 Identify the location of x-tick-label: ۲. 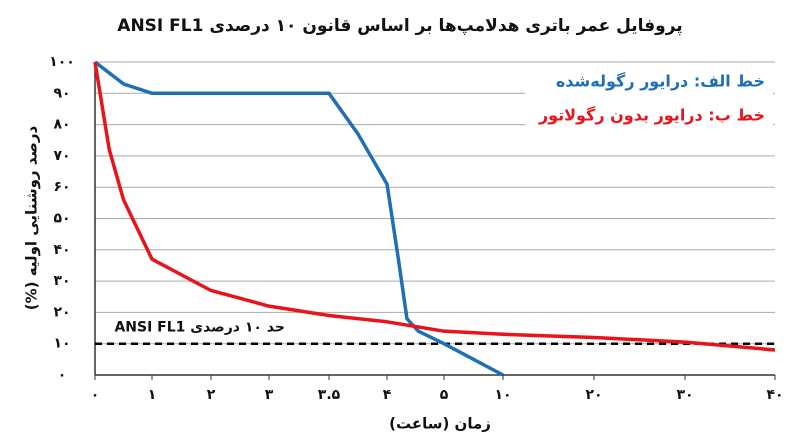
(211, 395).